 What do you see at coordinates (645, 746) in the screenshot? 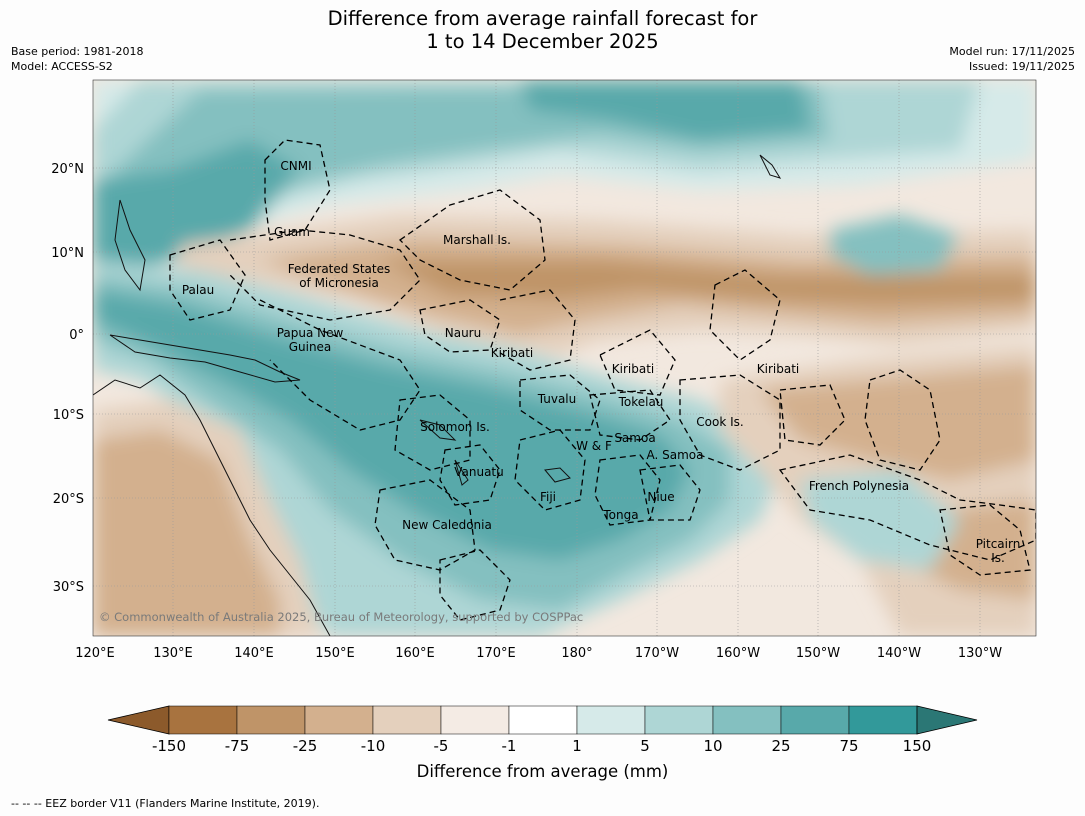
I see `colorbar-tick-label: 5` at bounding box center [645, 746].